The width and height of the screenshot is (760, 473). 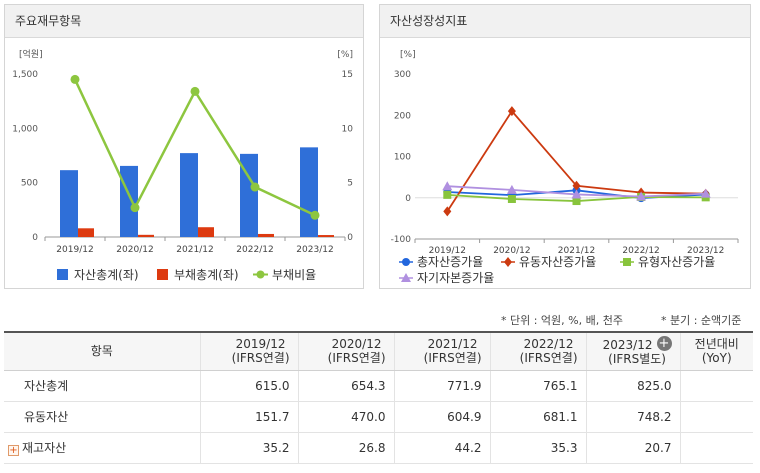 I want to click on legend-label: 부채총계(좌), so click(x=206, y=275).